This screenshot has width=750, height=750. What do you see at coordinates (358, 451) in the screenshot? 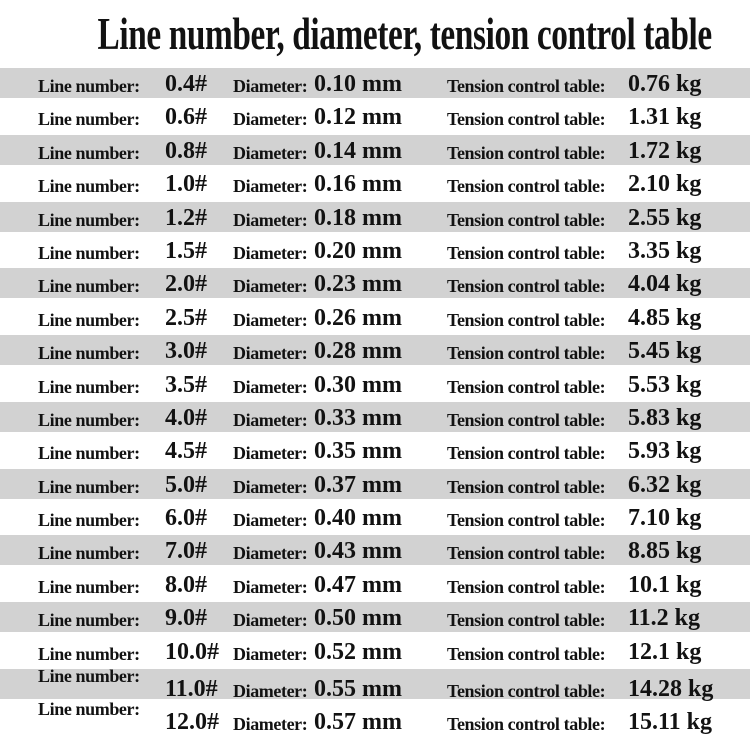
I see `diameter-value: 0.35 mm` at bounding box center [358, 451].